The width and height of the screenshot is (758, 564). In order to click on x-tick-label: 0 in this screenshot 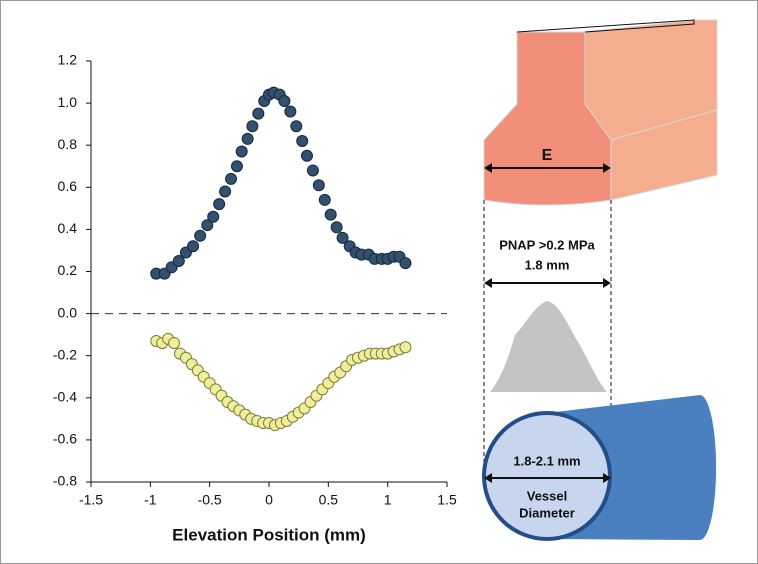, I will do `click(269, 500)`.